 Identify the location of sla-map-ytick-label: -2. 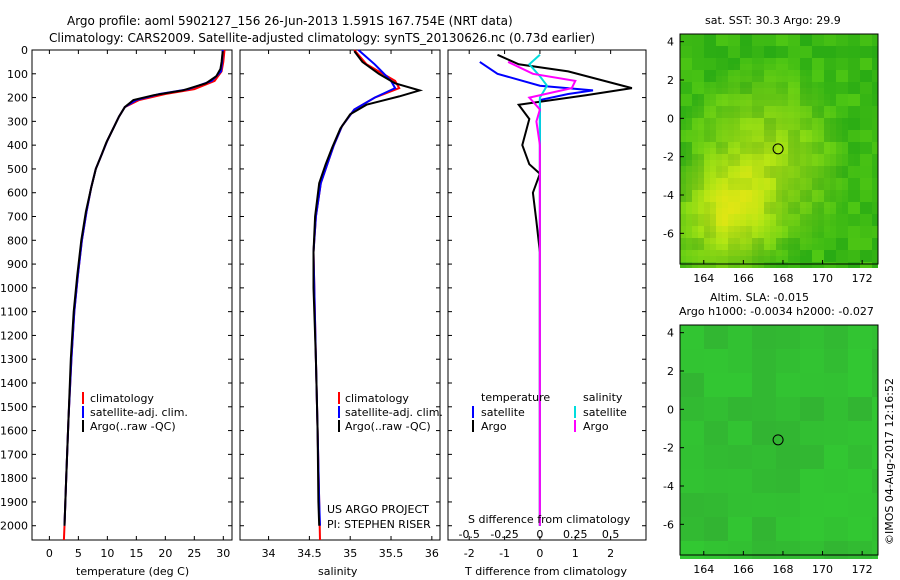
(668, 448).